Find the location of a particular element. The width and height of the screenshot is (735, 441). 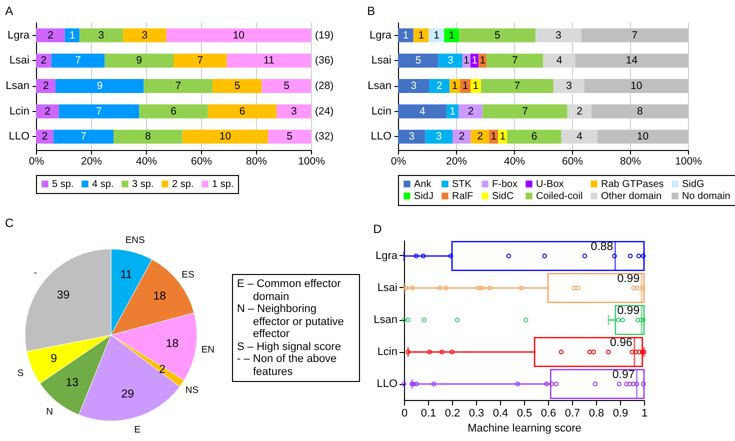

slice-label: ES is located at coordinates (188, 274).